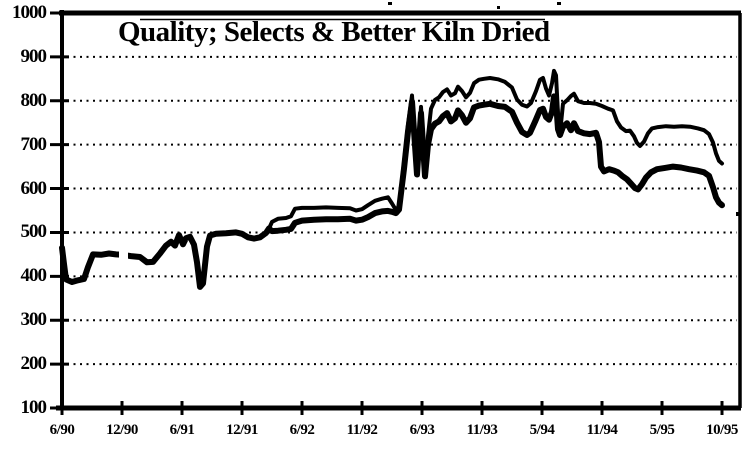 The width and height of the screenshot is (750, 449). I want to click on y-axis-label-200: 200, so click(34, 364).